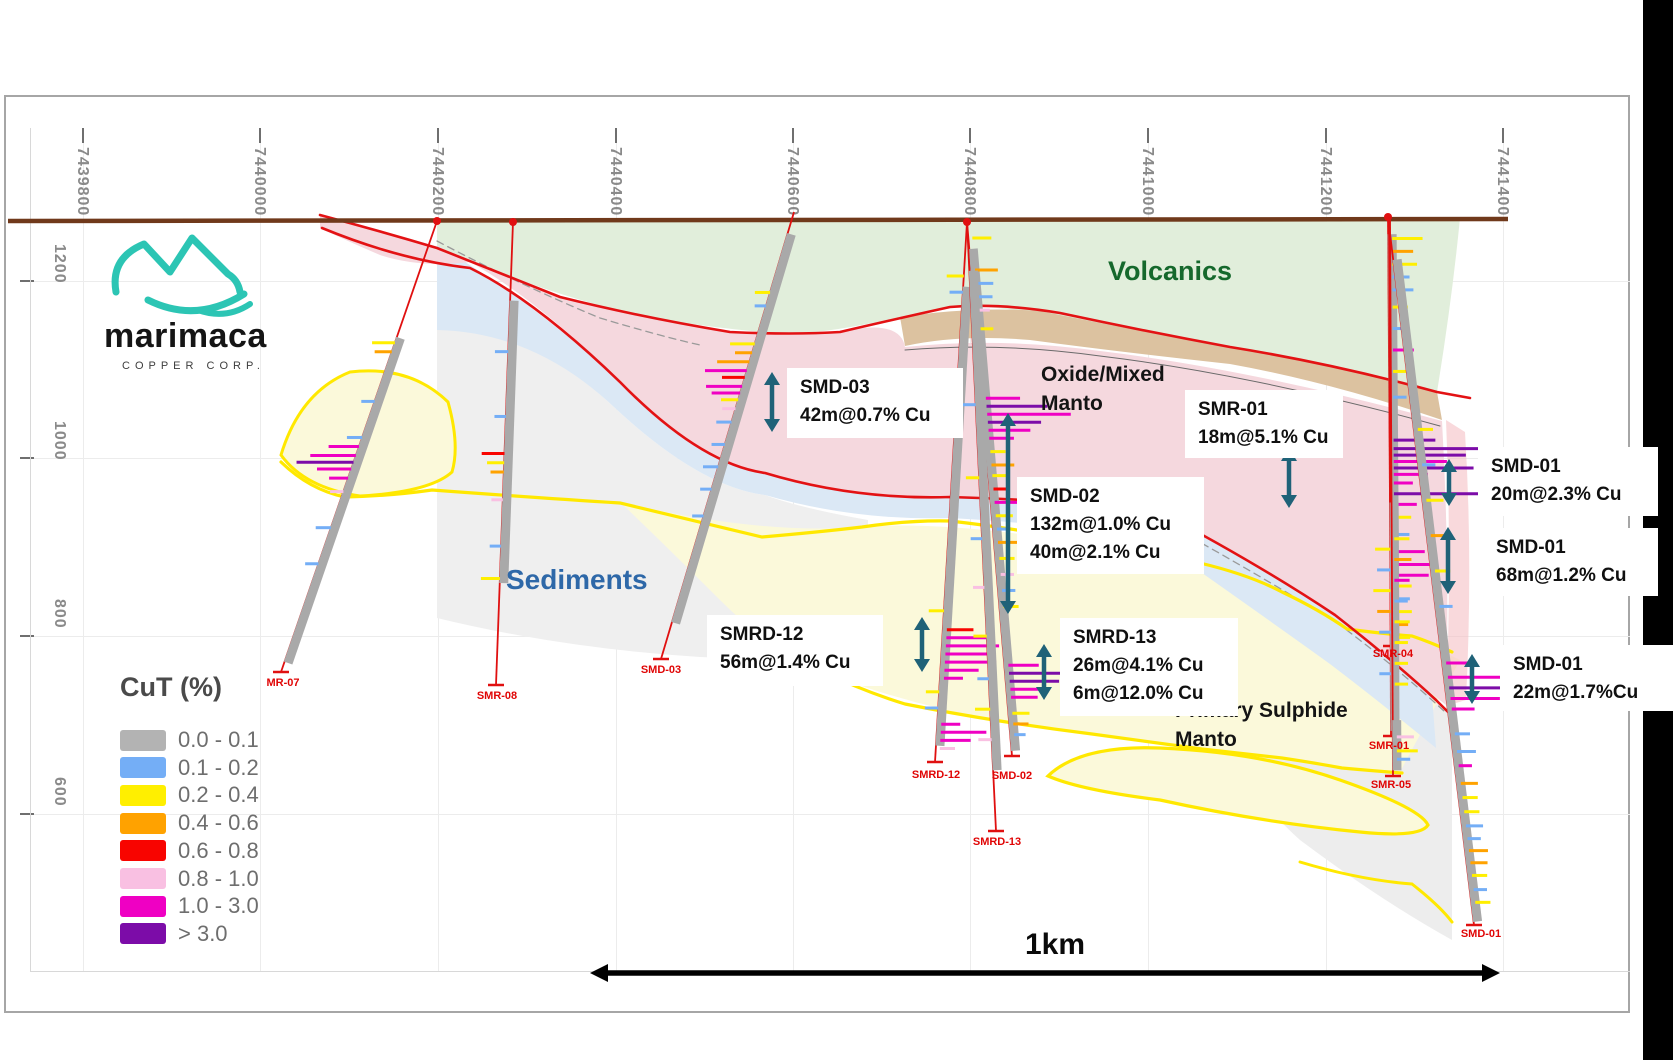 The width and height of the screenshot is (1673, 1060). What do you see at coordinates (497, 696) in the screenshot?
I see `drillhole-label: SMR-08` at bounding box center [497, 696].